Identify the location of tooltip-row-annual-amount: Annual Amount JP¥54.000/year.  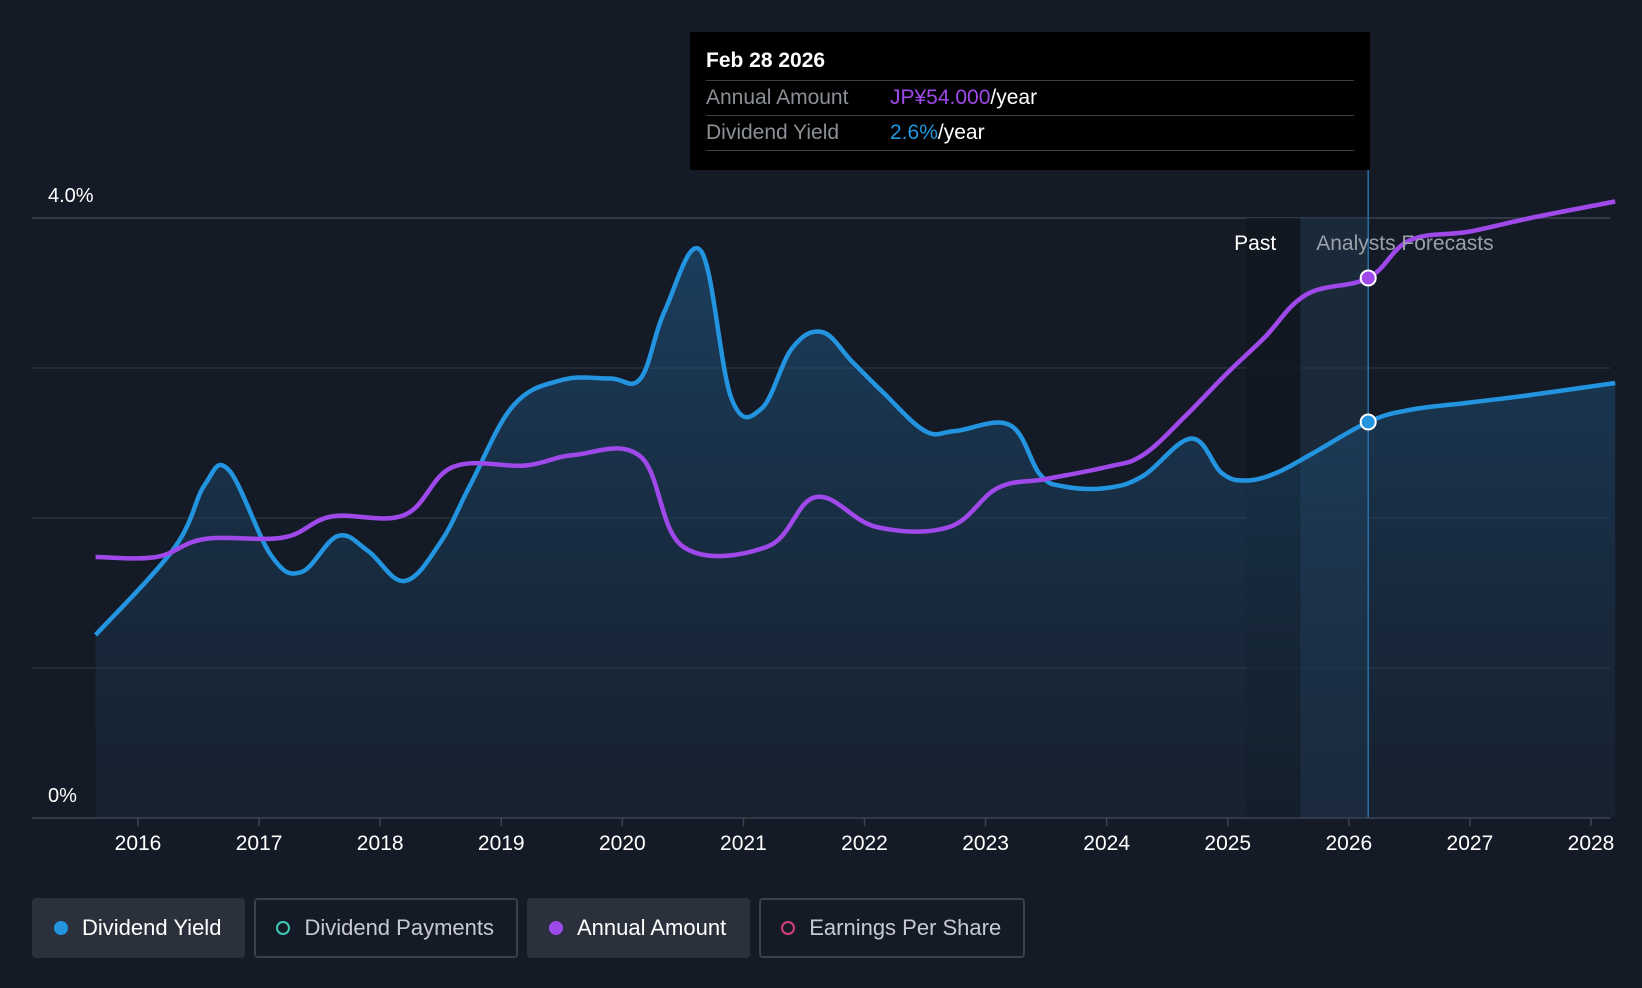
(1030, 98).